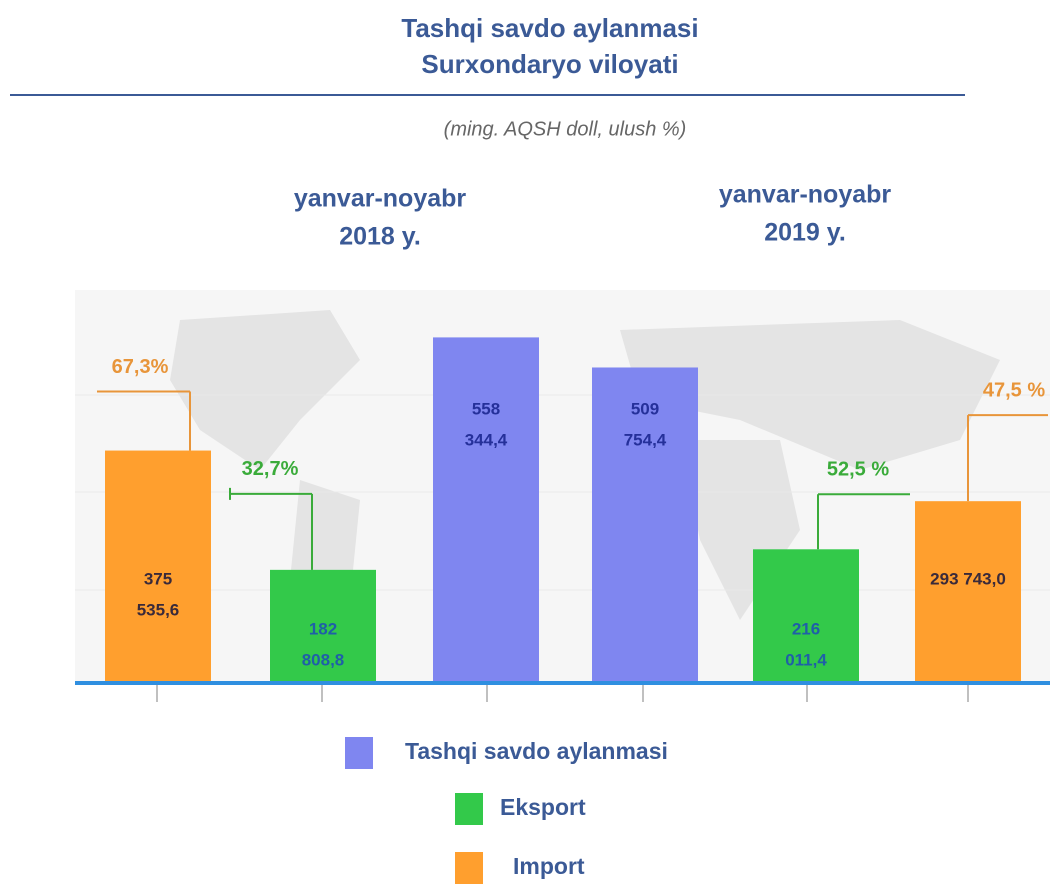 The image size is (1054, 884). Describe the element at coordinates (858, 470) in the screenshot. I see `share-label: 52,5 %` at that location.